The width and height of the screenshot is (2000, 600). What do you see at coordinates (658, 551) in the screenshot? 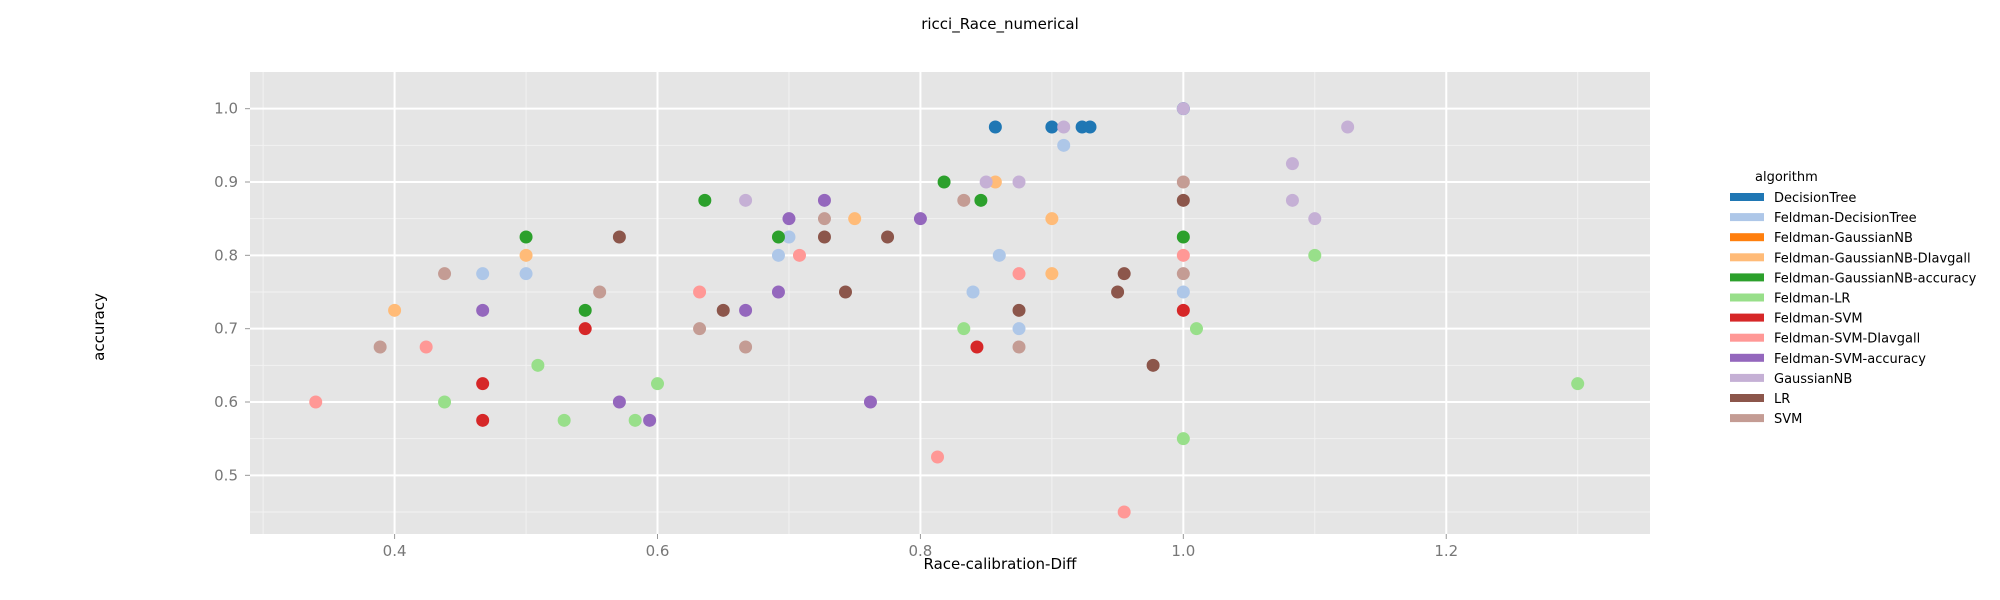
I see `x-tick-label: 0.6` at bounding box center [658, 551].